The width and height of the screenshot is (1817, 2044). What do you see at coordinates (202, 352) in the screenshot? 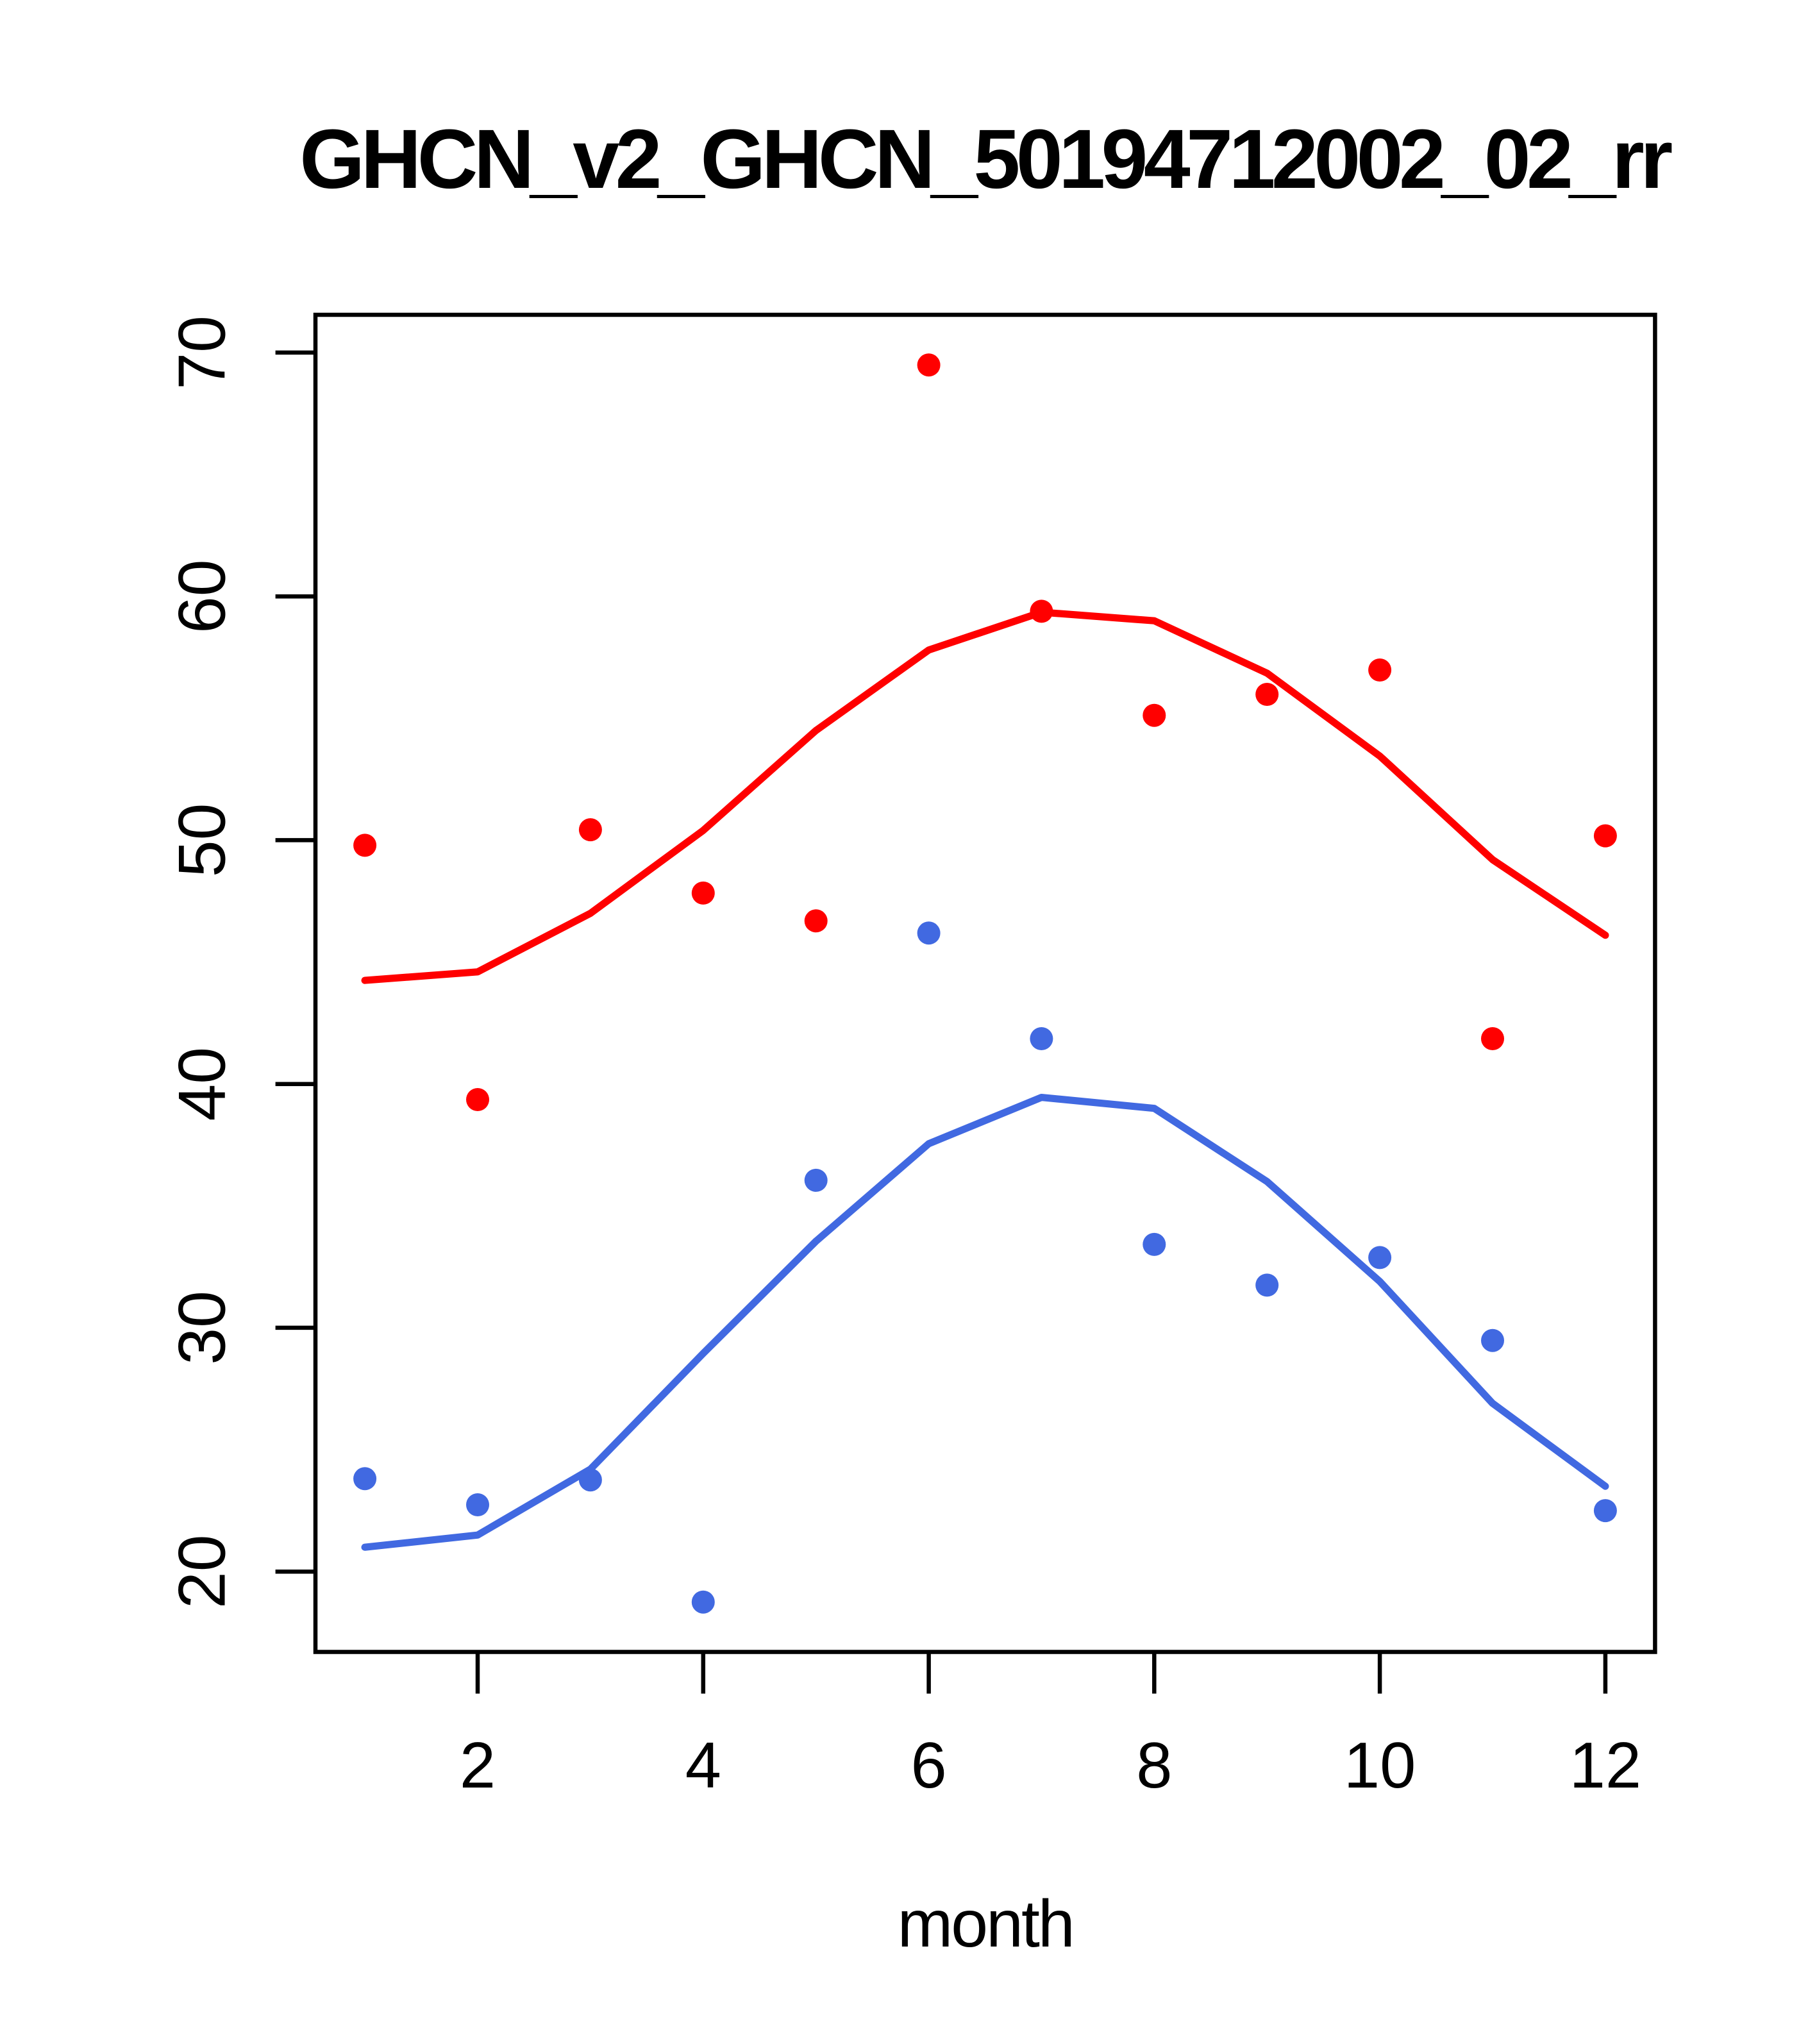
I see `svg-text: 70` at bounding box center [202, 352].